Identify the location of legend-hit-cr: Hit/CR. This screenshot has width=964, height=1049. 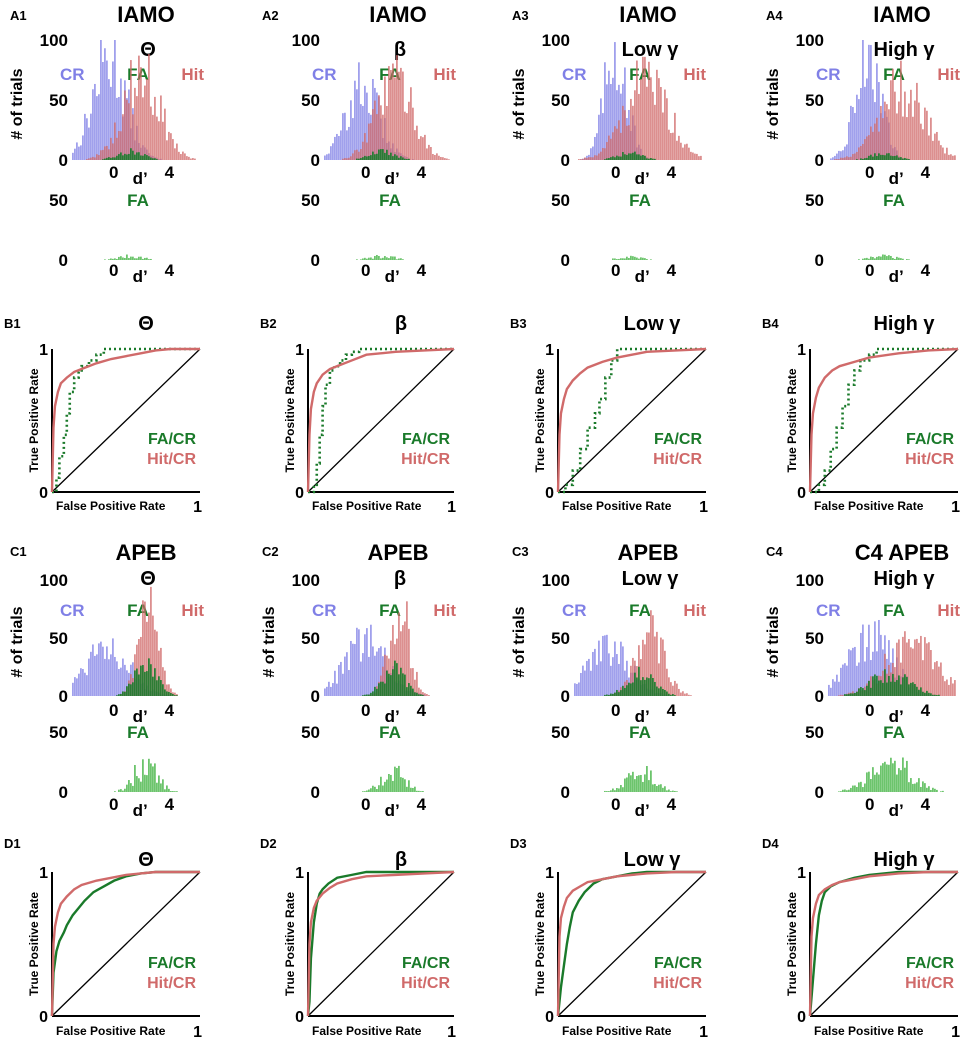
(171, 459).